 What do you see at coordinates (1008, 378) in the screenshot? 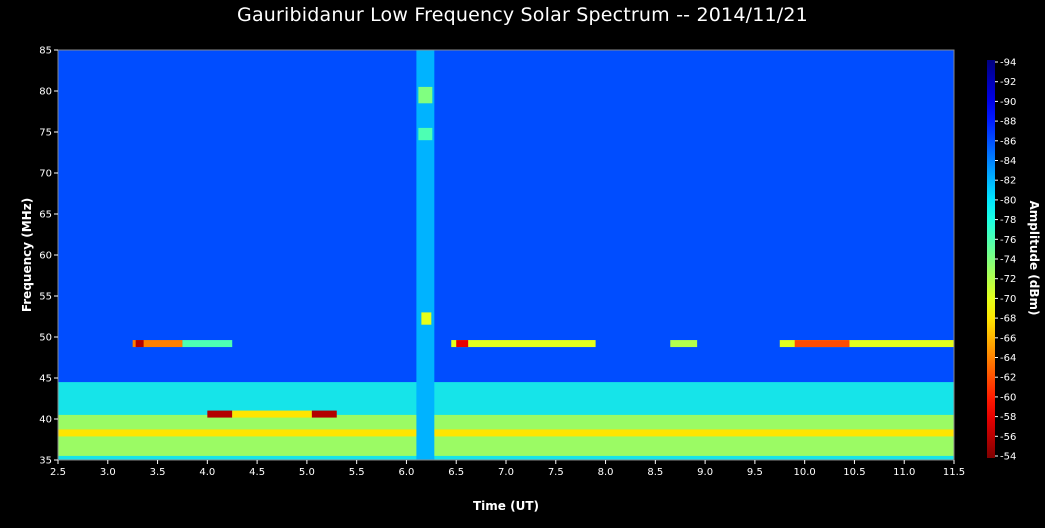
I see `colorbar-tick-label: -62` at bounding box center [1008, 378].